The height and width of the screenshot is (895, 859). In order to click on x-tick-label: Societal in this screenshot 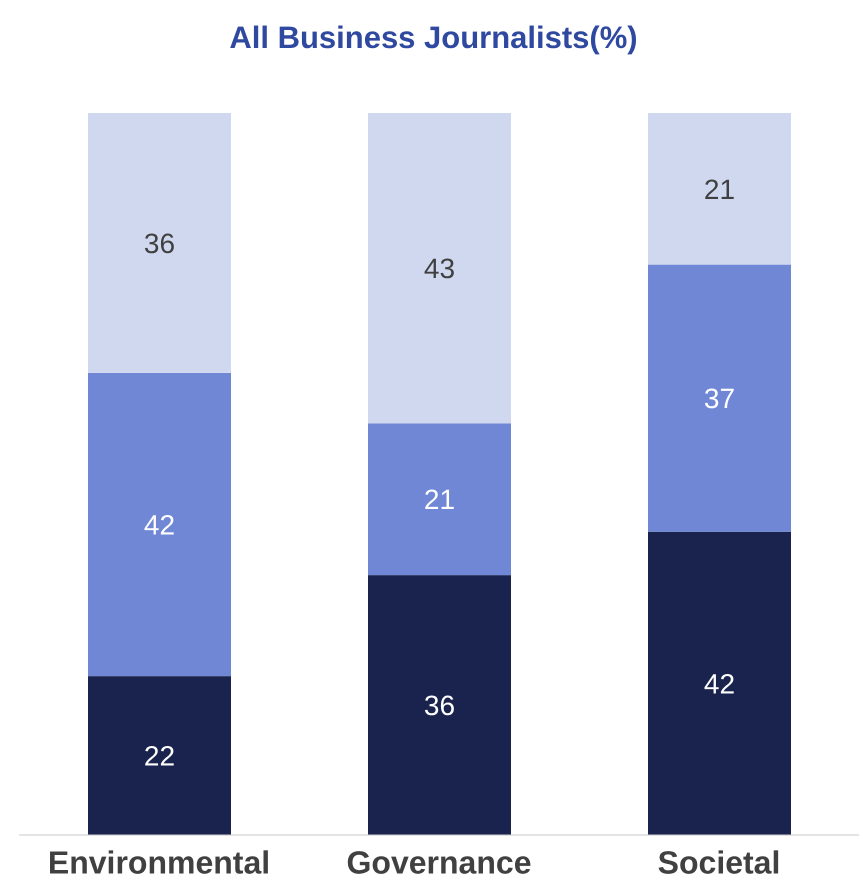, I will do `click(719, 862)`.